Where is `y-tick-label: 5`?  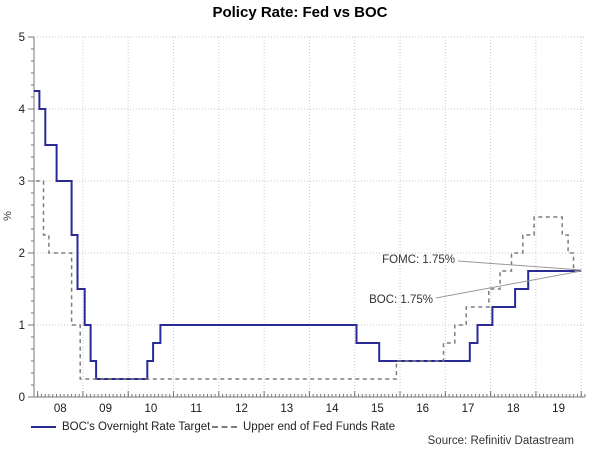
y-tick-label: 5 is located at coordinates (22, 38).